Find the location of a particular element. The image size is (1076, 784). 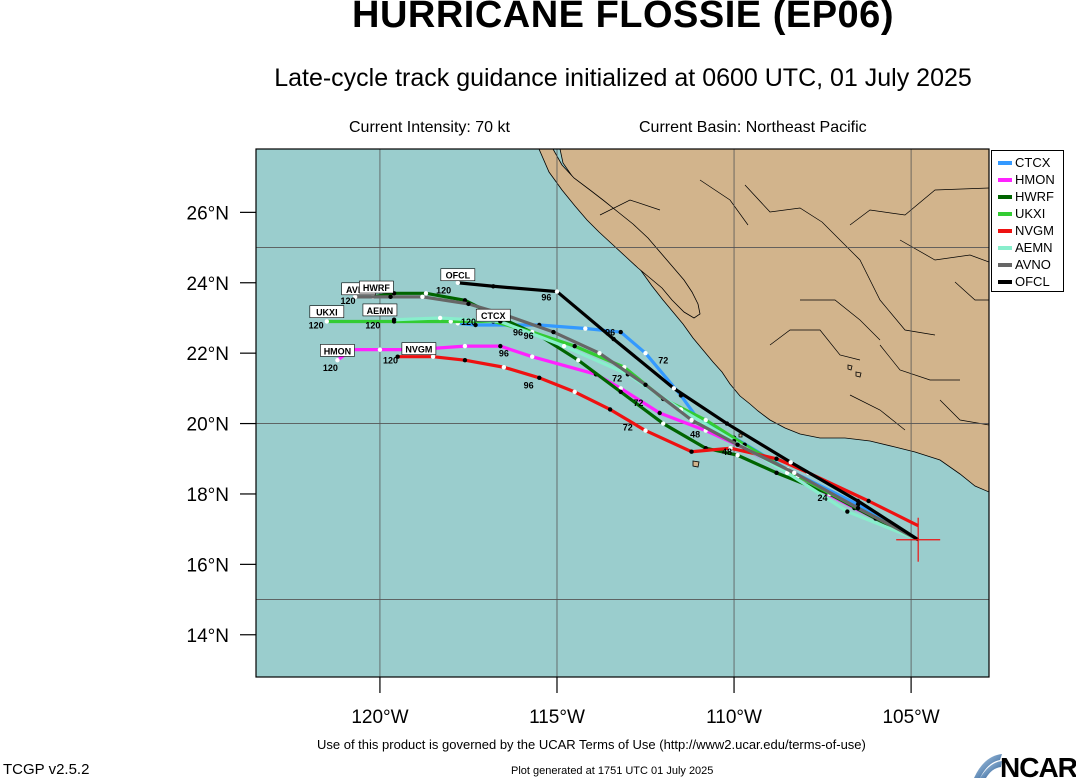

y-tick-label: 26°N is located at coordinates (208, 213).